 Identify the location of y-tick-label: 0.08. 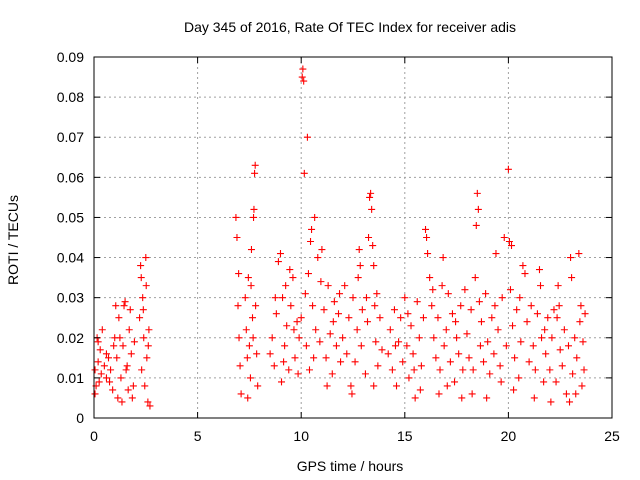
(70, 97).